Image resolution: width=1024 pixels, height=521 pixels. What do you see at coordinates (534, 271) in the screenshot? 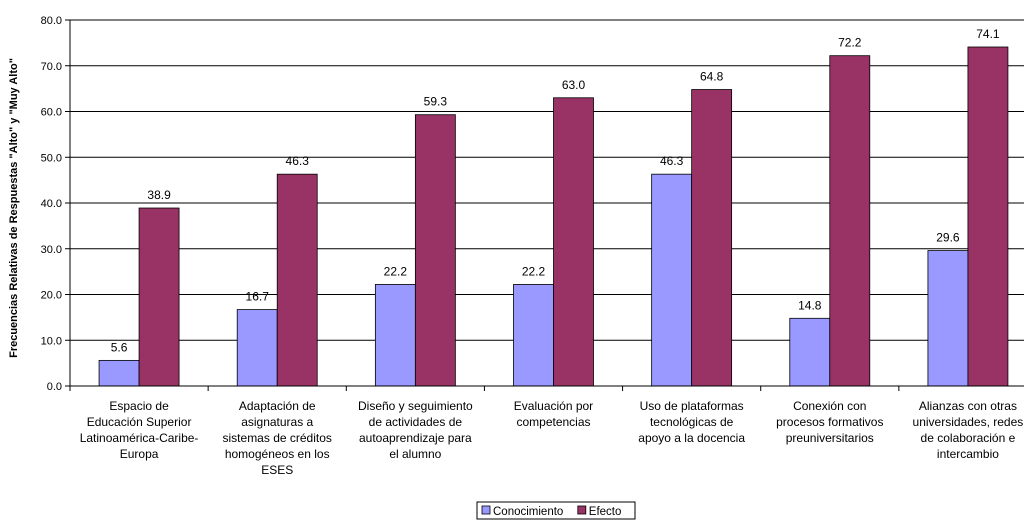
I see `data-label-conocimiento-4: 22.2` at bounding box center [534, 271].